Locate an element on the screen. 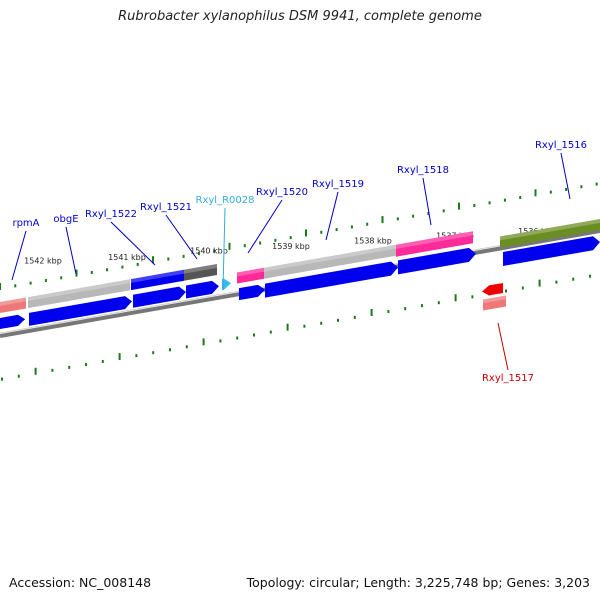 The width and height of the screenshot is (600, 600). accession-label: Accession: NC_008148 is located at coordinates (80, 582).